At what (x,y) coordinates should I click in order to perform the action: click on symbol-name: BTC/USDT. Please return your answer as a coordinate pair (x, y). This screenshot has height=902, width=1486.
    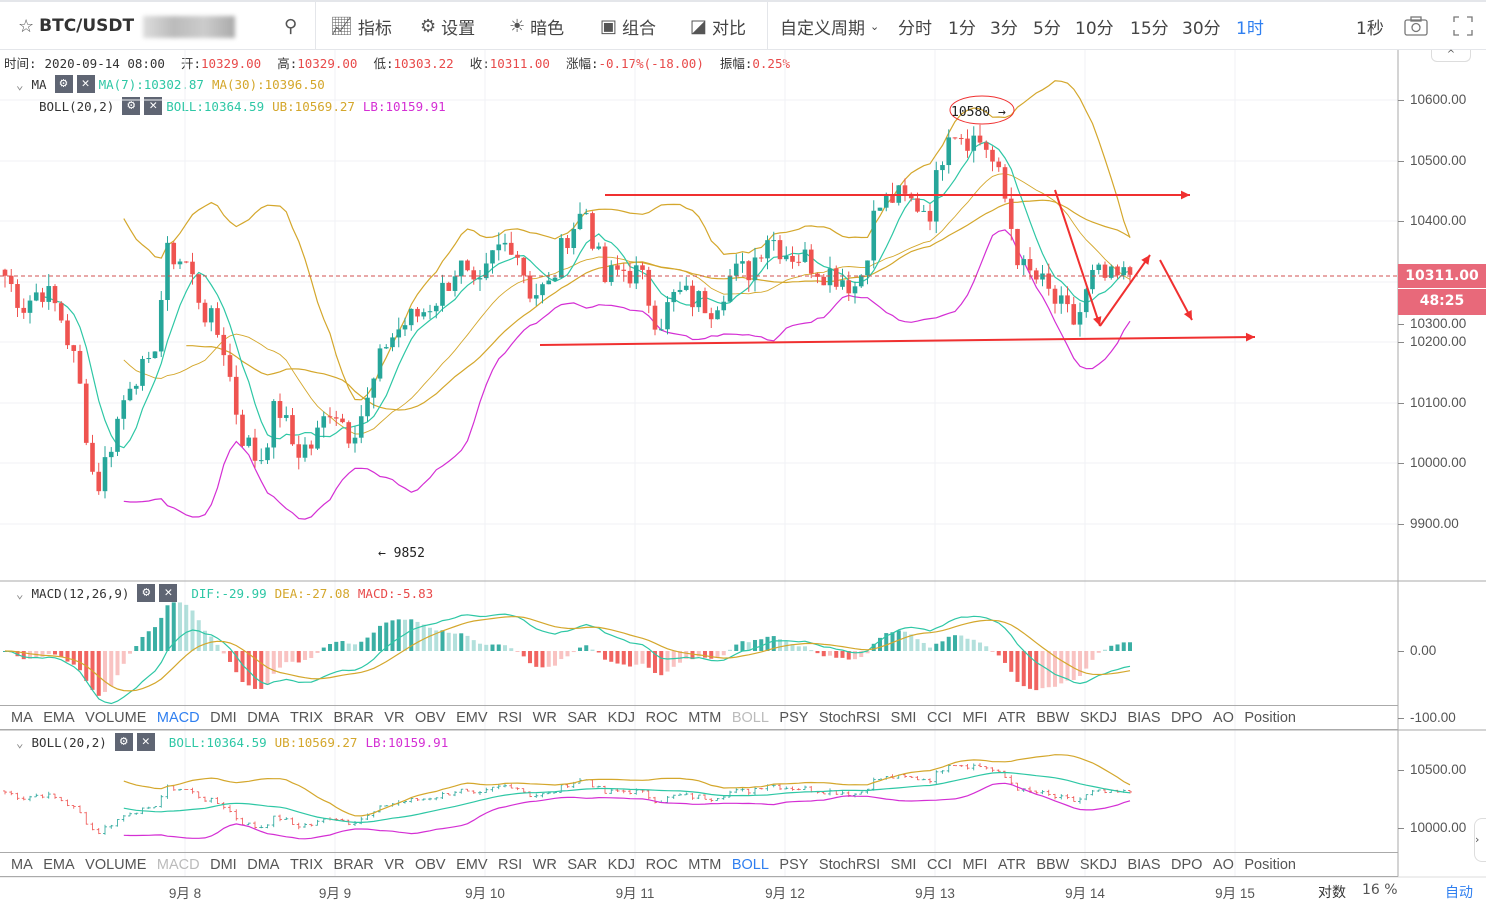
    Looking at the image, I should click on (87, 26).